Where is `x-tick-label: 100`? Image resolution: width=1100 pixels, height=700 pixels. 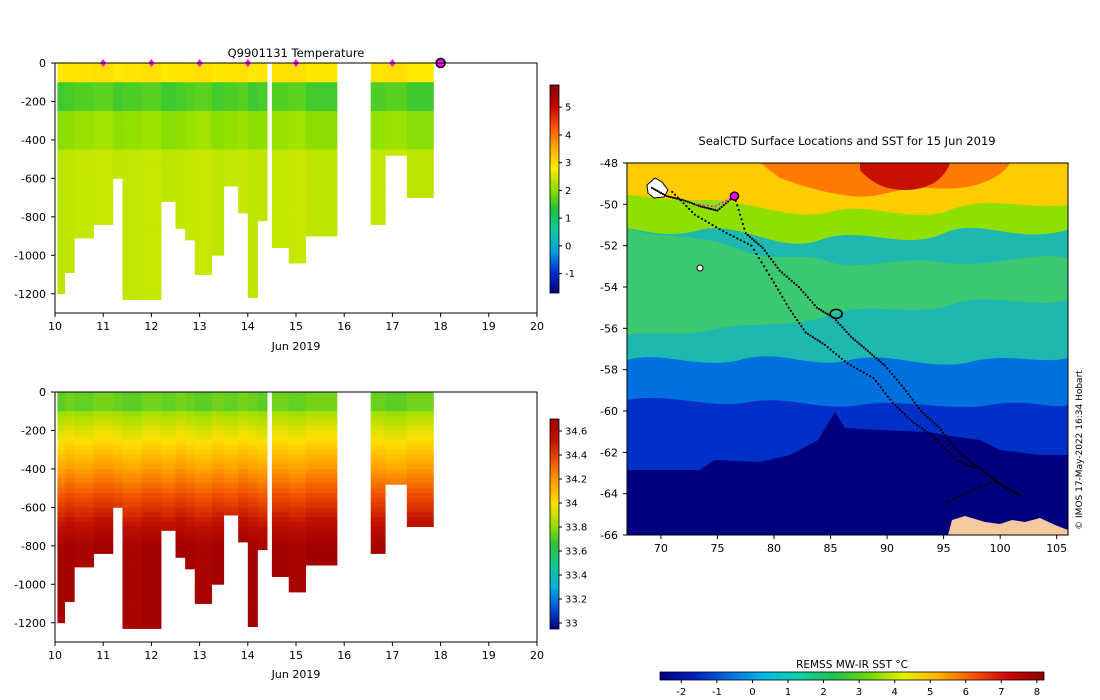 x-tick-label: 100 is located at coordinates (1000, 548).